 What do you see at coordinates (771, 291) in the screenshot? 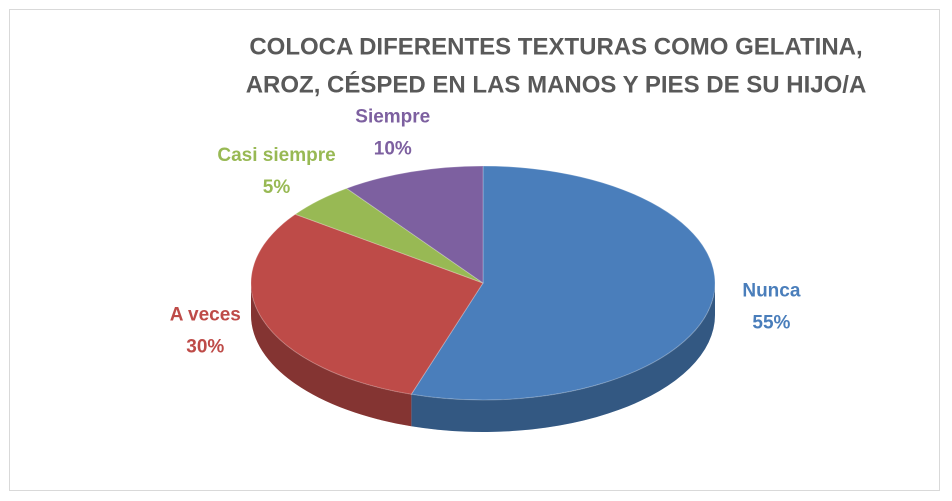
I see `data-label-name: Nunca` at bounding box center [771, 291].